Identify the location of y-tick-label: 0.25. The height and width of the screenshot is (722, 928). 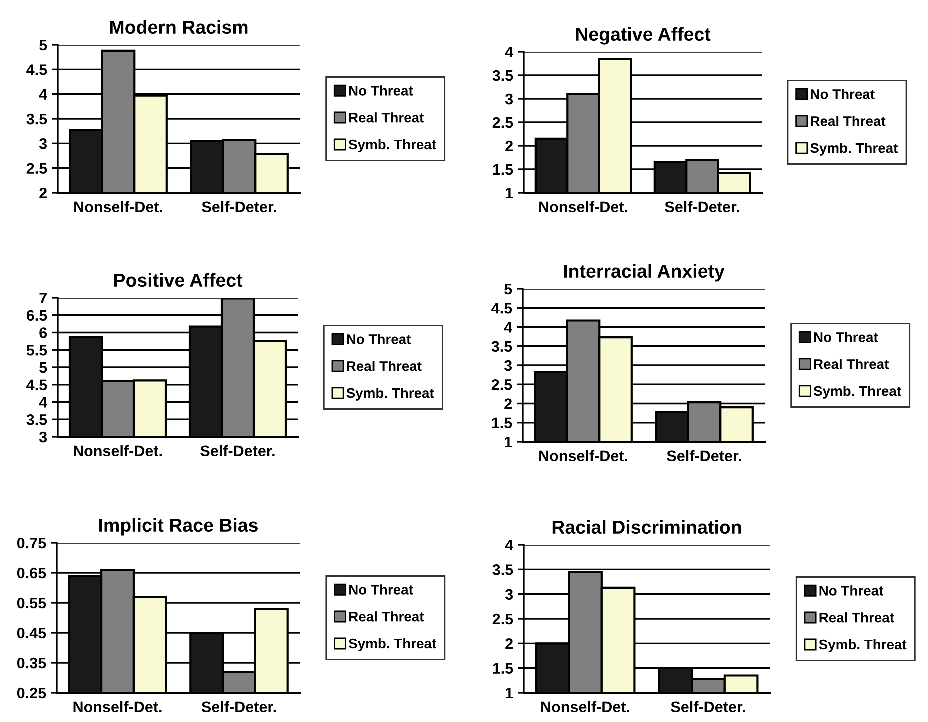
(31, 693).